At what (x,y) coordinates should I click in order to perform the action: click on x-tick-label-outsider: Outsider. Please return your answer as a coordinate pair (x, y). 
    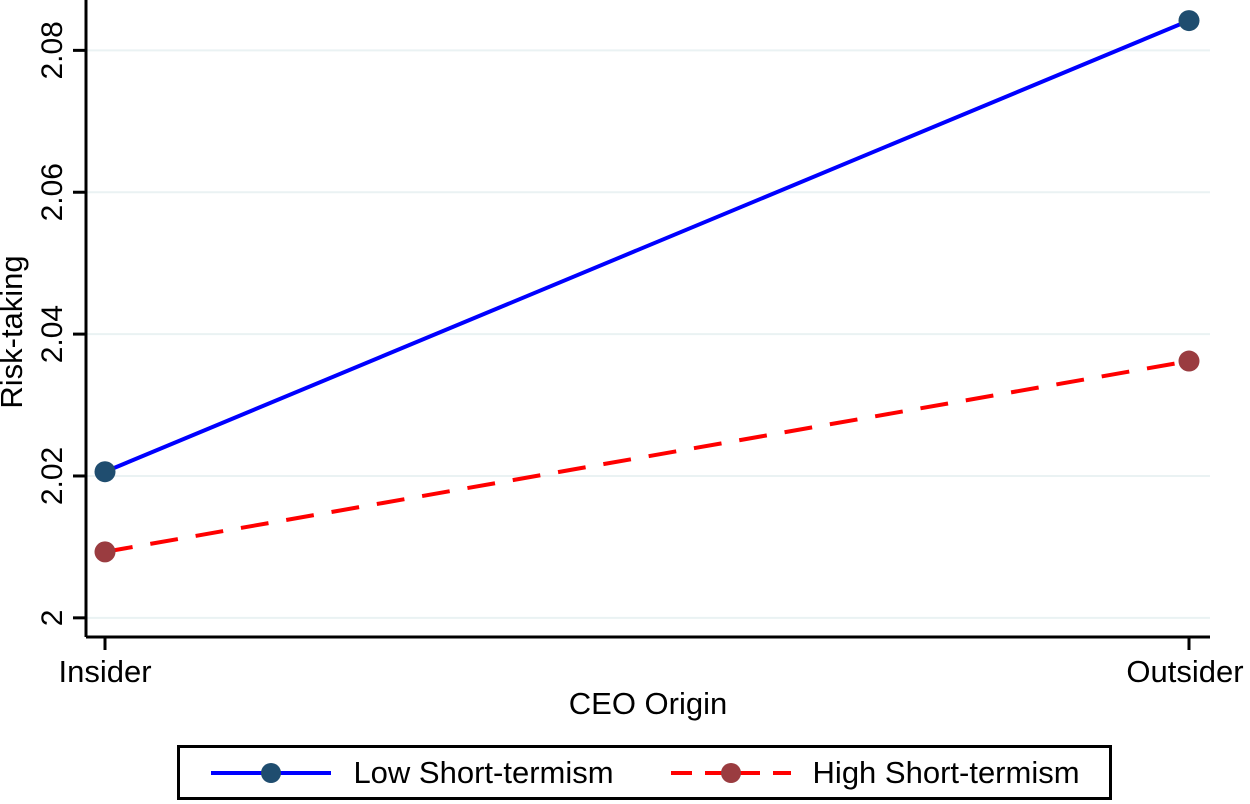
    Looking at the image, I should click on (1184, 671).